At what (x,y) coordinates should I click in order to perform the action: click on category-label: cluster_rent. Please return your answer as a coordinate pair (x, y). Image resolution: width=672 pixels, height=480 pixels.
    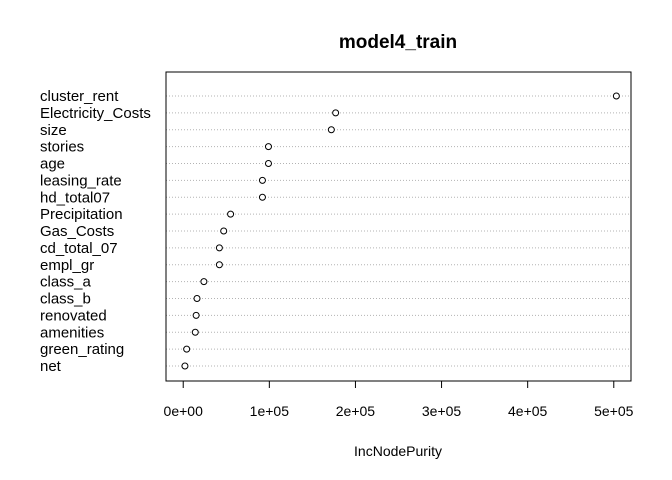
    Looking at the image, I should click on (79, 96).